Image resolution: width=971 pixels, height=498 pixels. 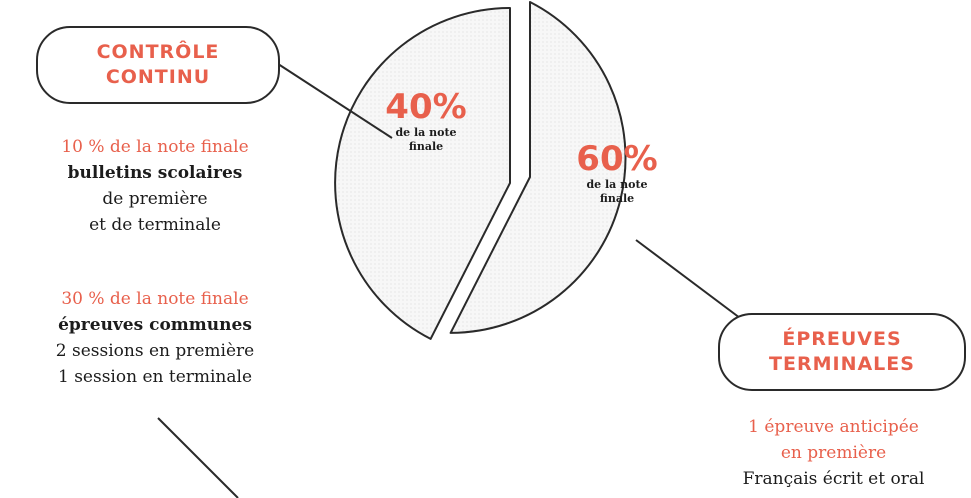 What do you see at coordinates (155, 147) in the screenshot?
I see `bulletins-weight: 10 % de la note finale` at bounding box center [155, 147].